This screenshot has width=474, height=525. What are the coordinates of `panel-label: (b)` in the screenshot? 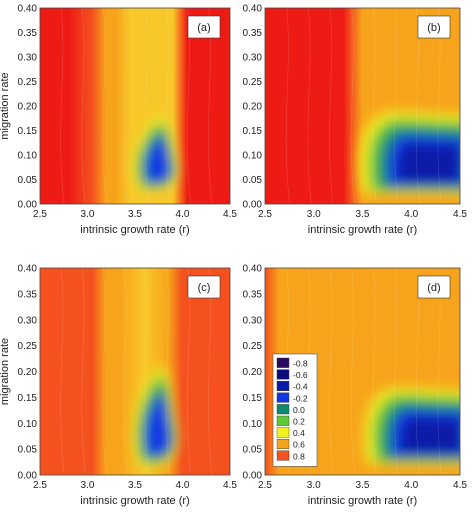 It's located at (433, 28).